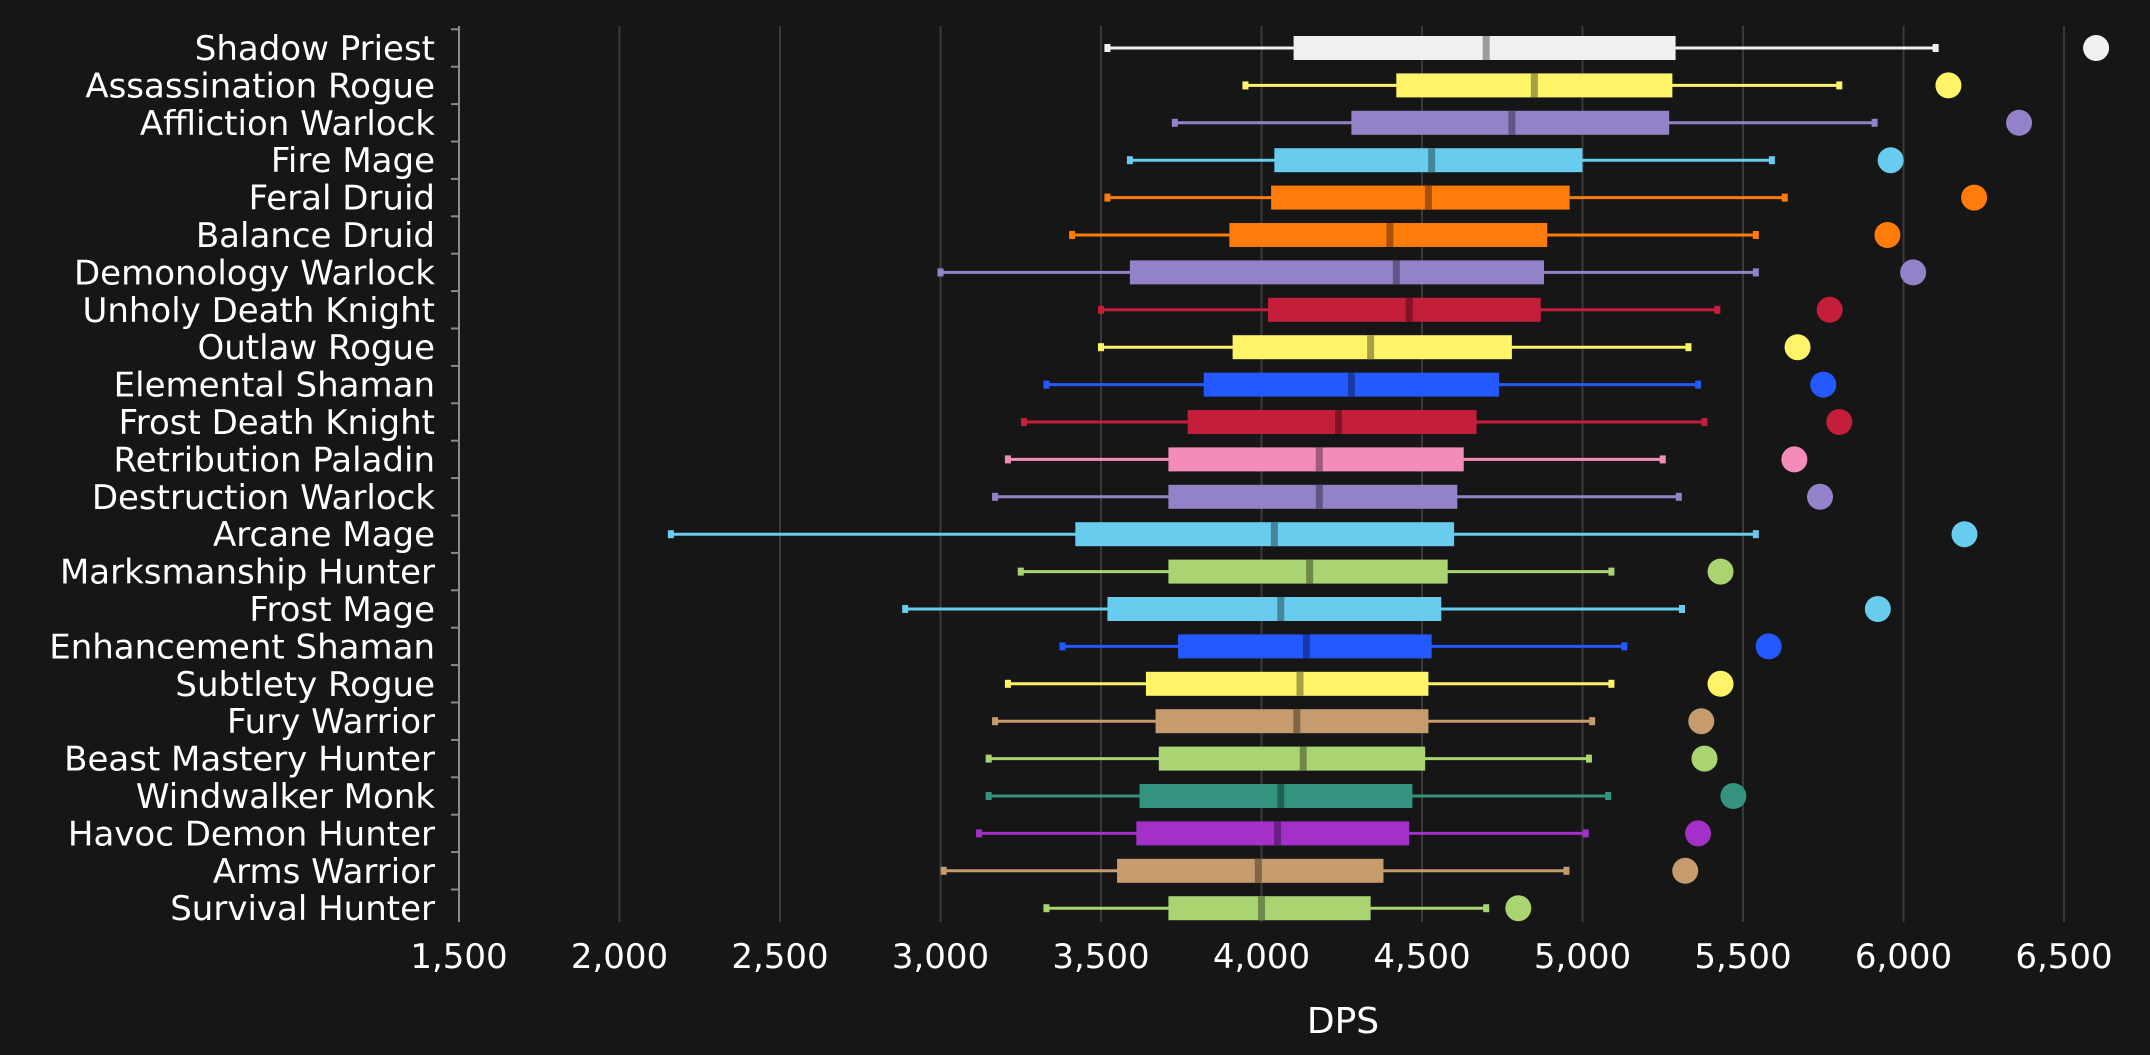 The width and height of the screenshot is (2150, 1055). What do you see at coordinates (254, 273) in the screenshot?
I see `category-label: Demonology Warlock` at bounding box center [254, 273].